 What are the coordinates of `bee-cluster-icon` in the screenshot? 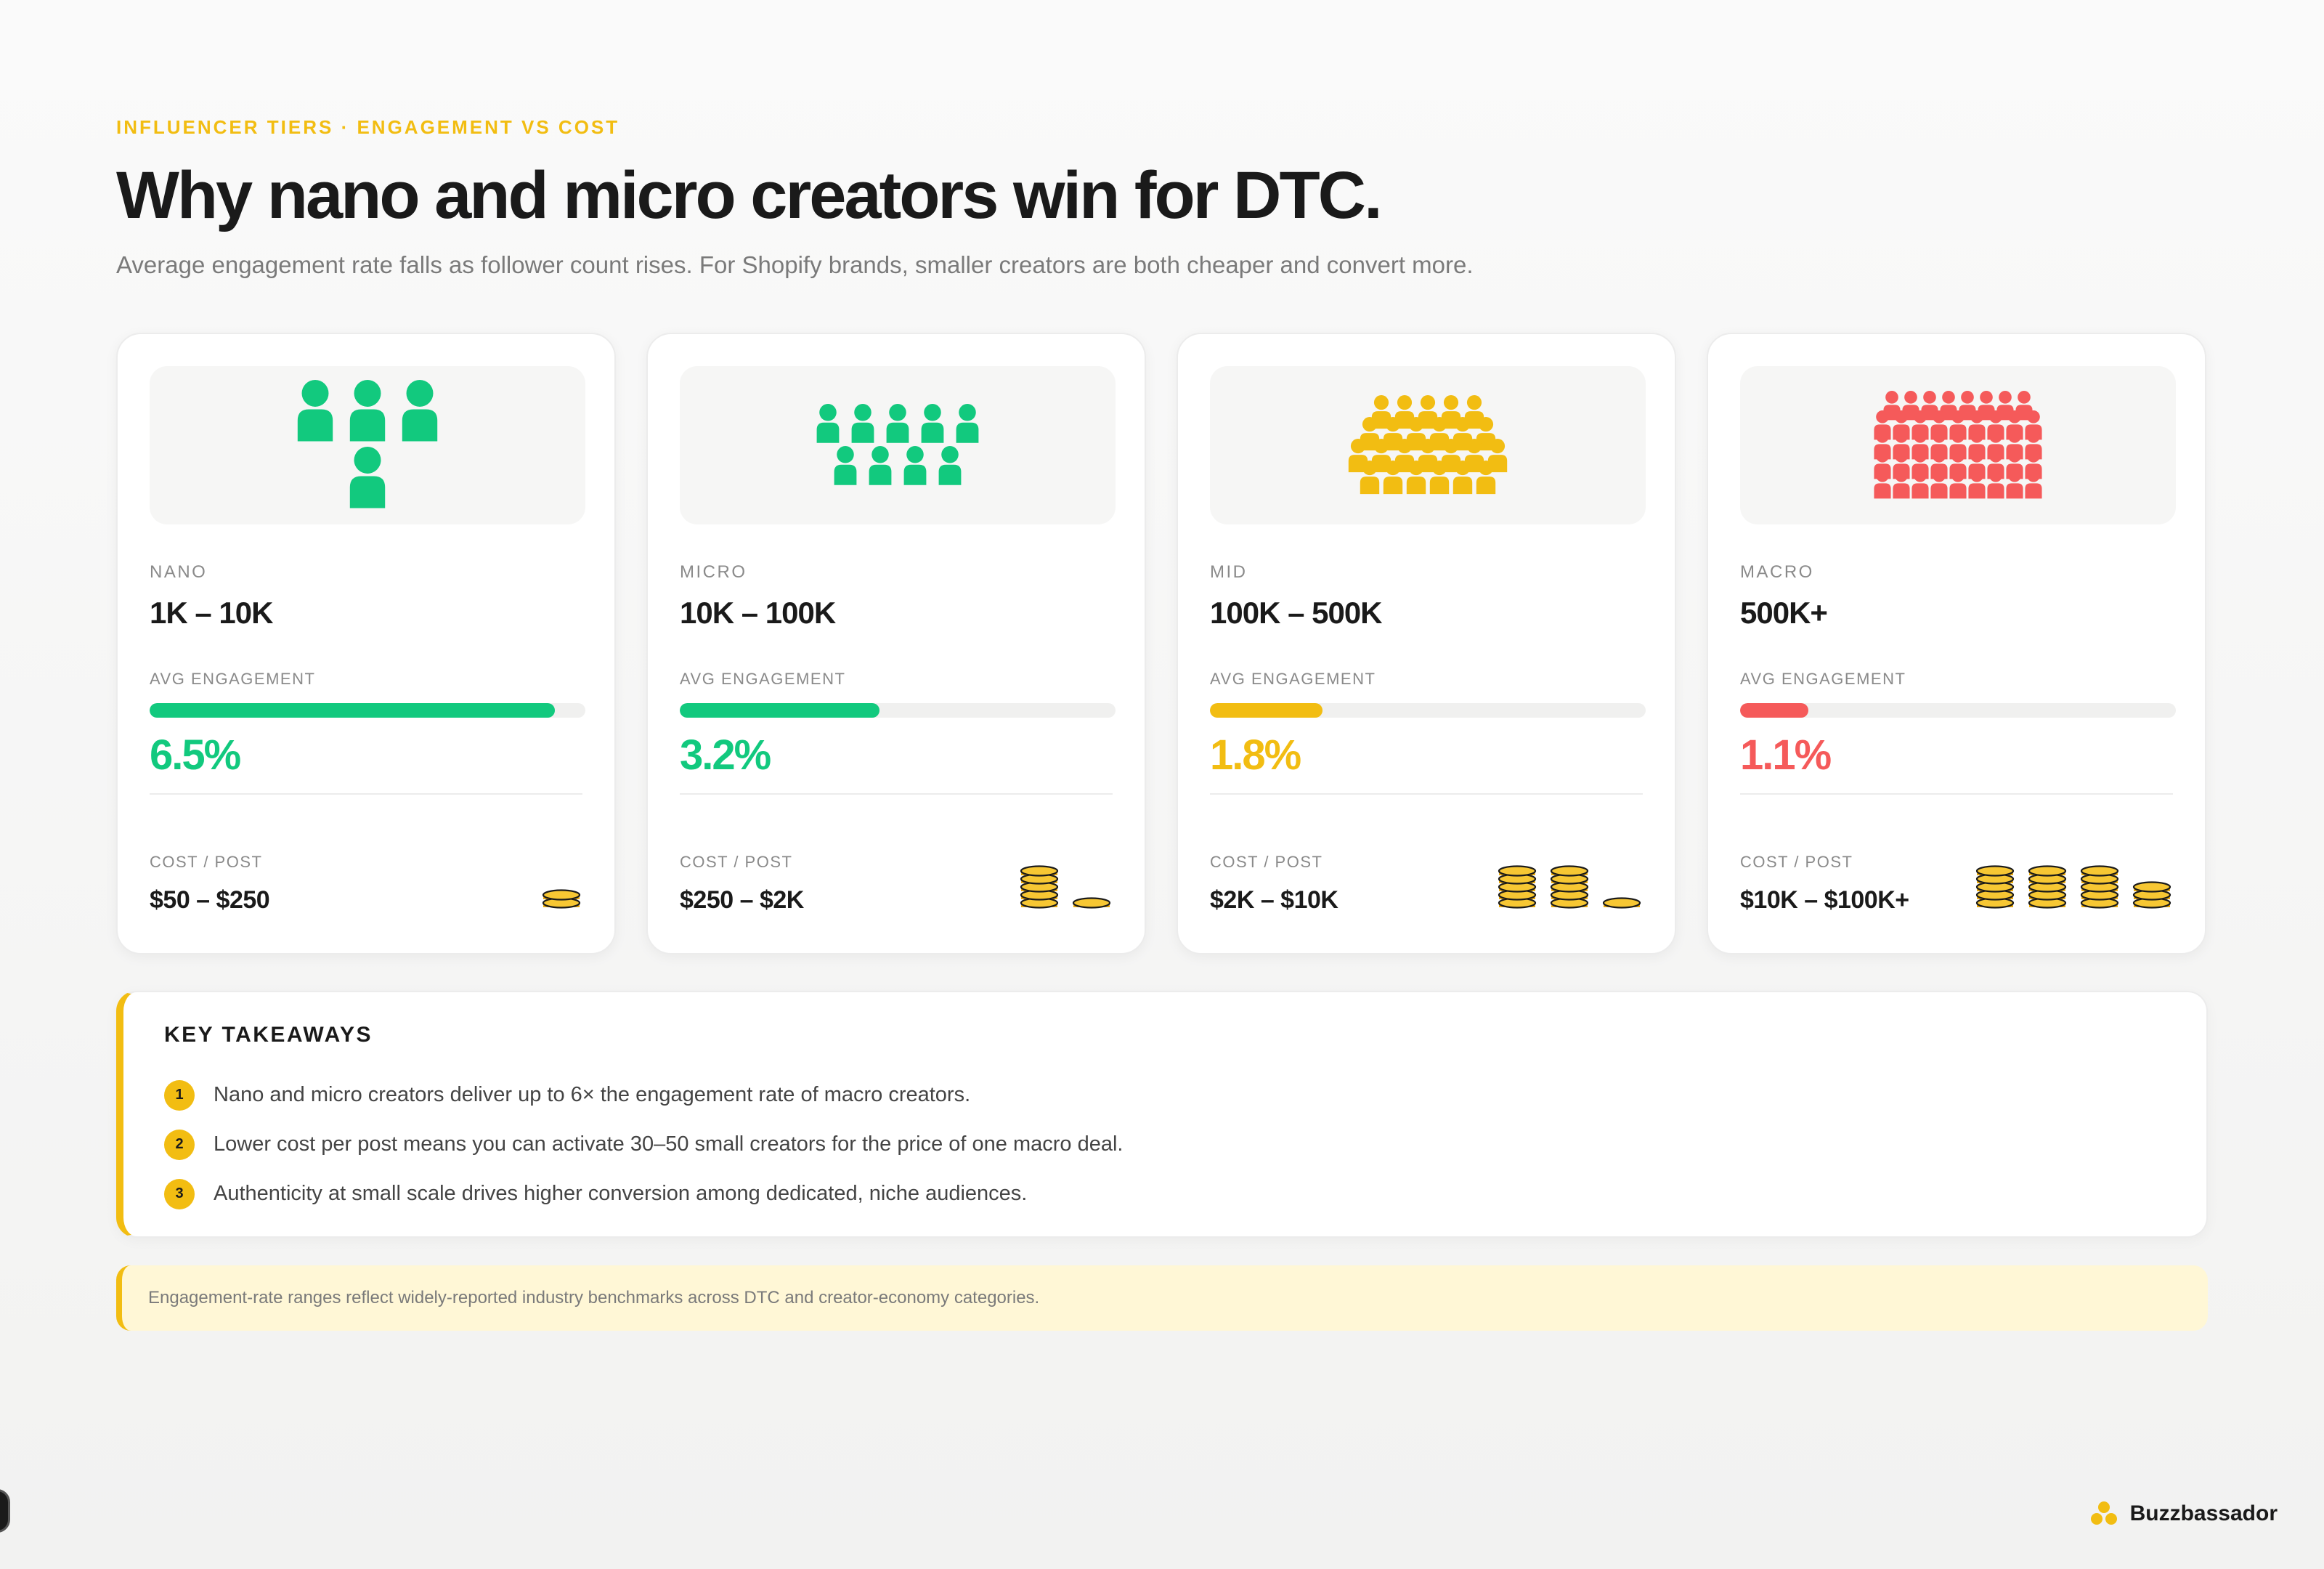 It's located at (2103, 1513).